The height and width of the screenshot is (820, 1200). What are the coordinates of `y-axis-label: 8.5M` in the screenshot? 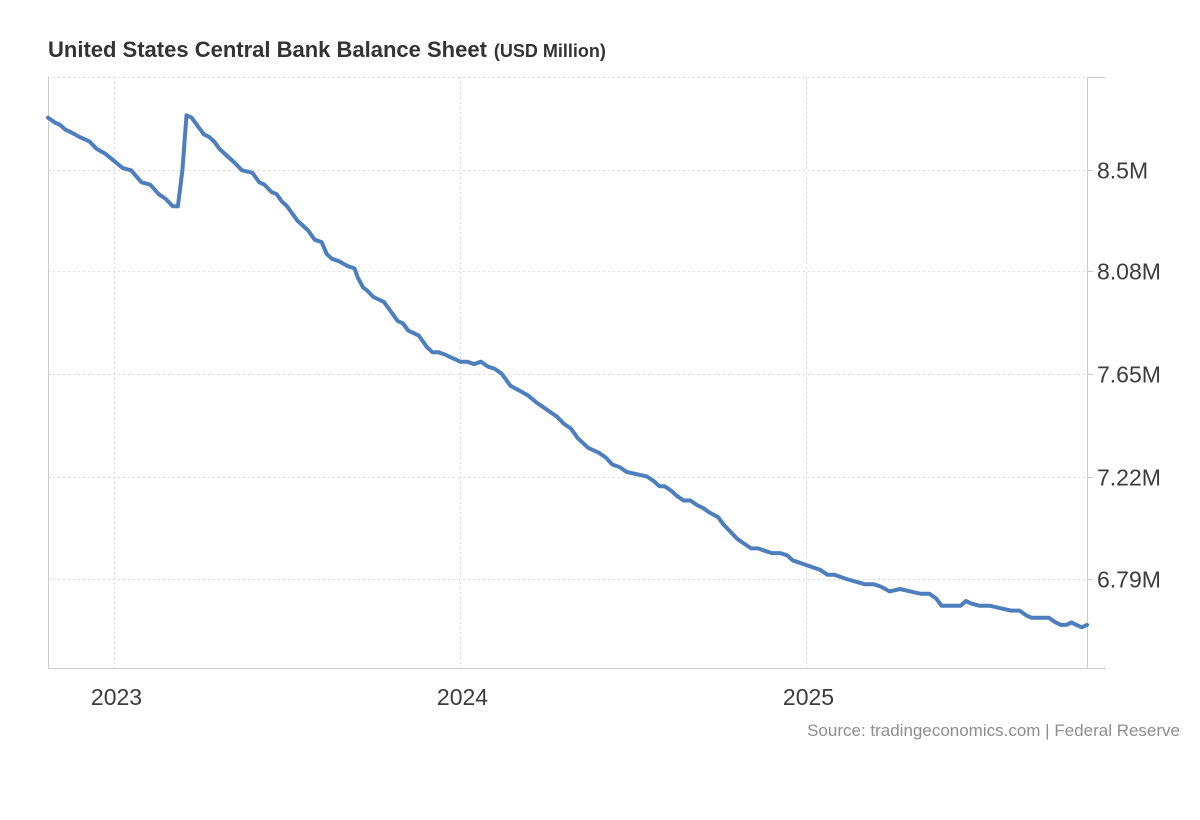 It's located at (1122, 171).